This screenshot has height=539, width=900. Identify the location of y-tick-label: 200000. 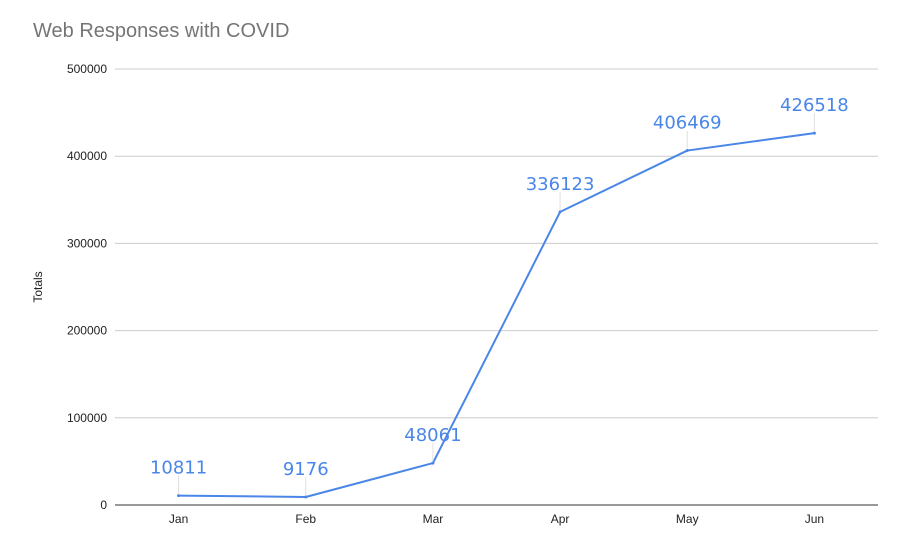
(87, 331).